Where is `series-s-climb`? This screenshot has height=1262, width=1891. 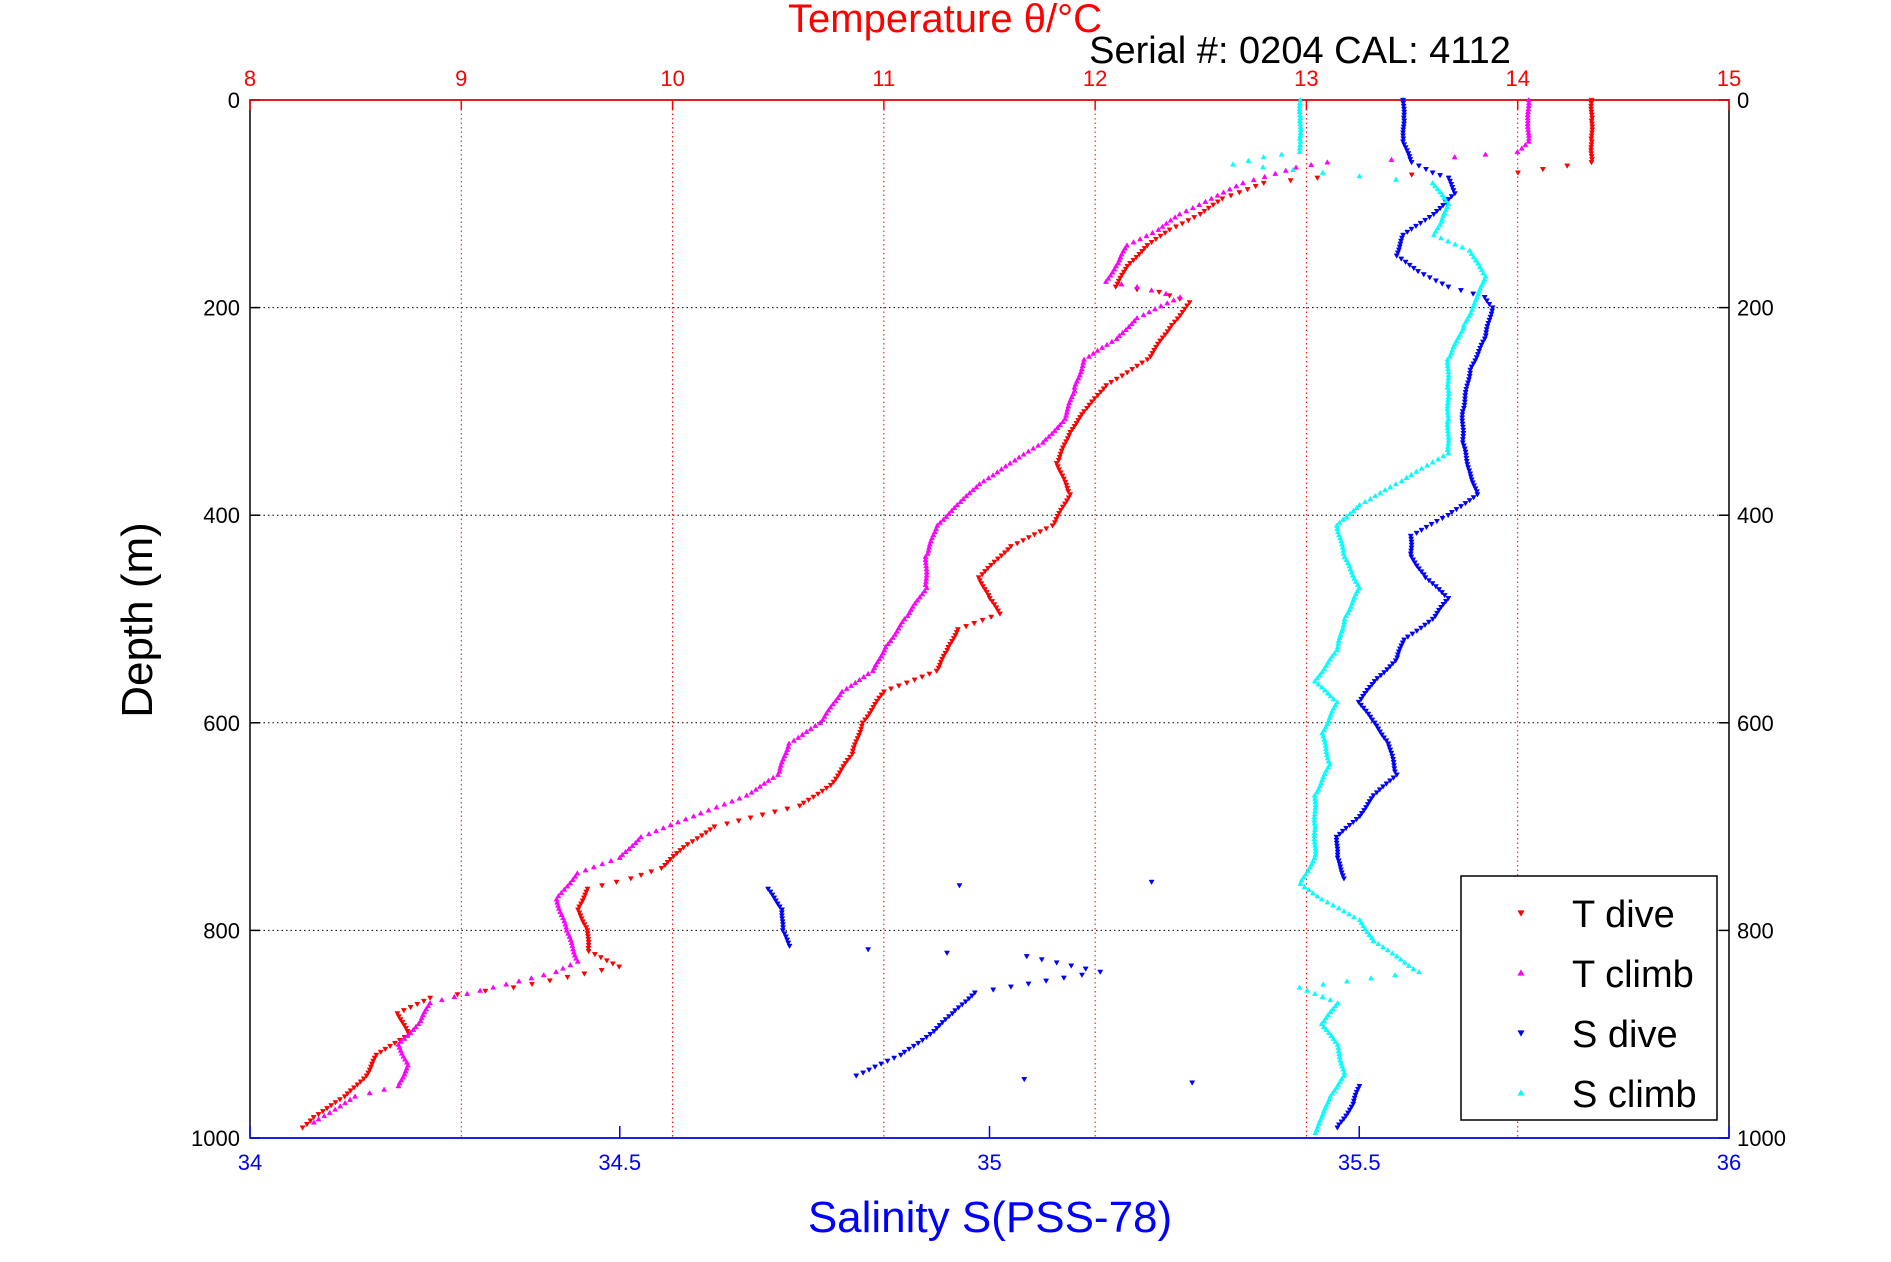 series-s-climb is located at coordinates (1359, 615).